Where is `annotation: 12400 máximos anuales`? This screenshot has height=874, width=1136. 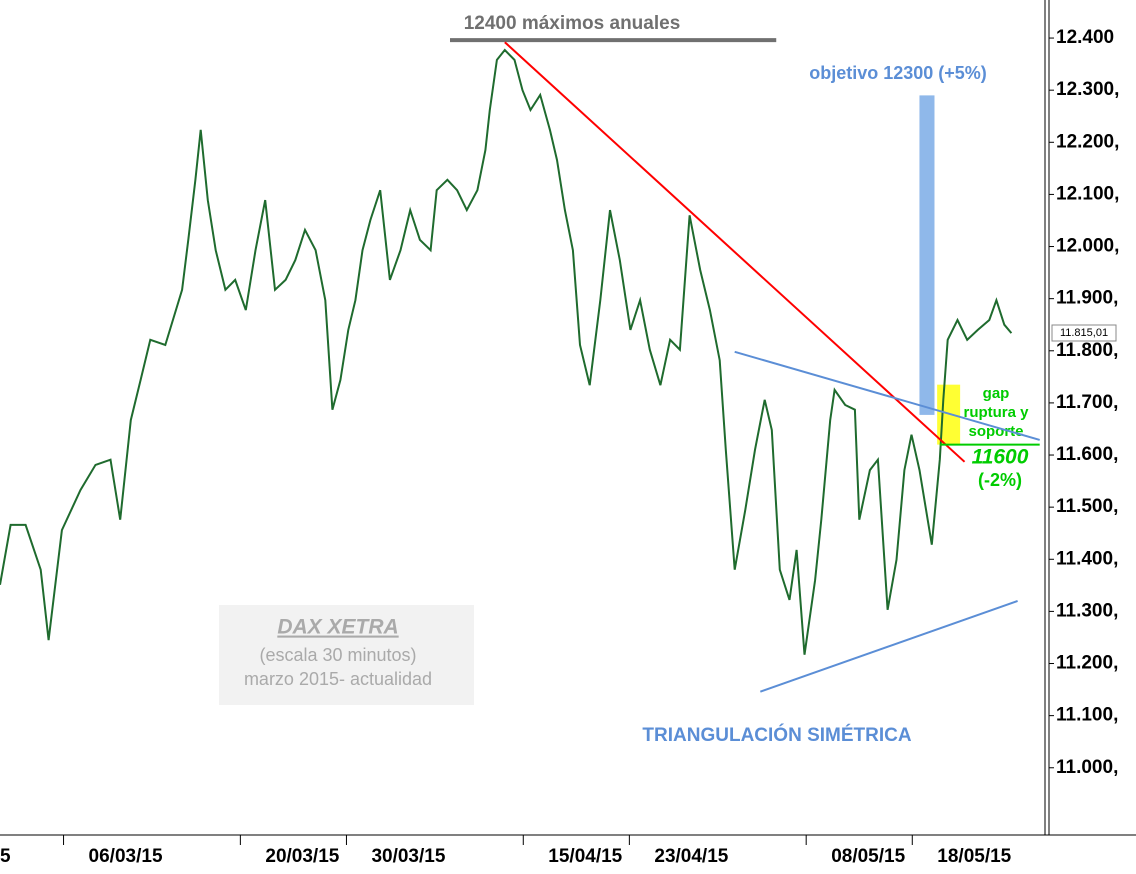 annotation: 12400 máximos anuales is located at coordinates (572, 23).